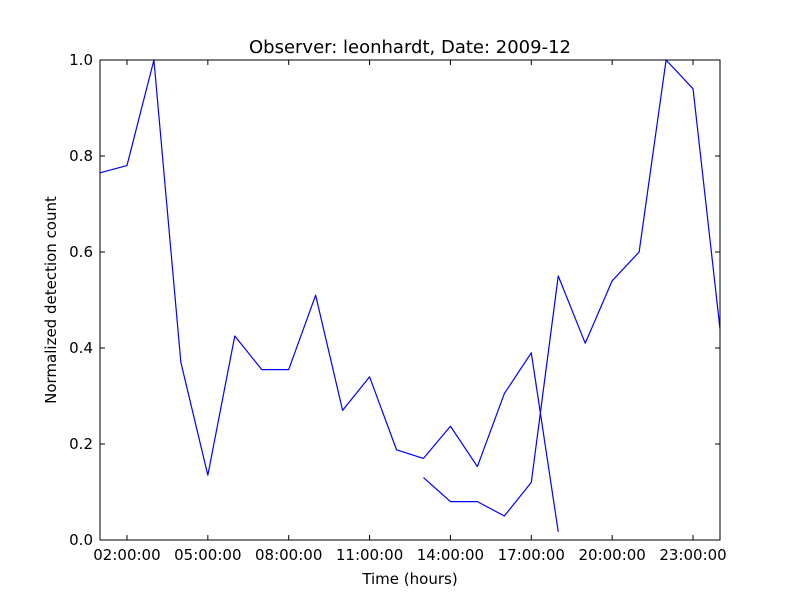 This screenshot has width=800, height=600. I want to click on x-tick-label: 17:00:00, so click(531, 555).